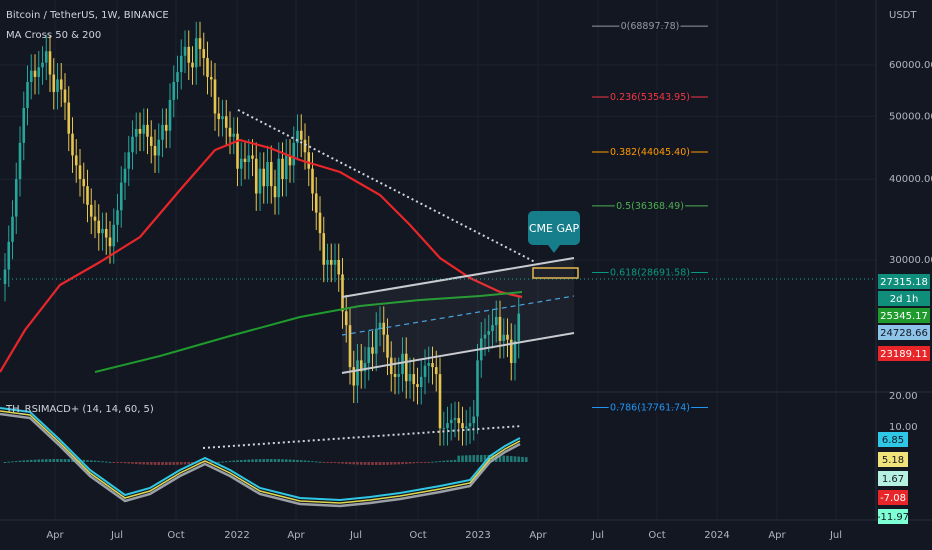 The height and width of the screenshot is (550, 932). Describe the element at coordinates (650, 273) in the screenshot. I see `fib-label: 0.618(28691.58)` at that location.